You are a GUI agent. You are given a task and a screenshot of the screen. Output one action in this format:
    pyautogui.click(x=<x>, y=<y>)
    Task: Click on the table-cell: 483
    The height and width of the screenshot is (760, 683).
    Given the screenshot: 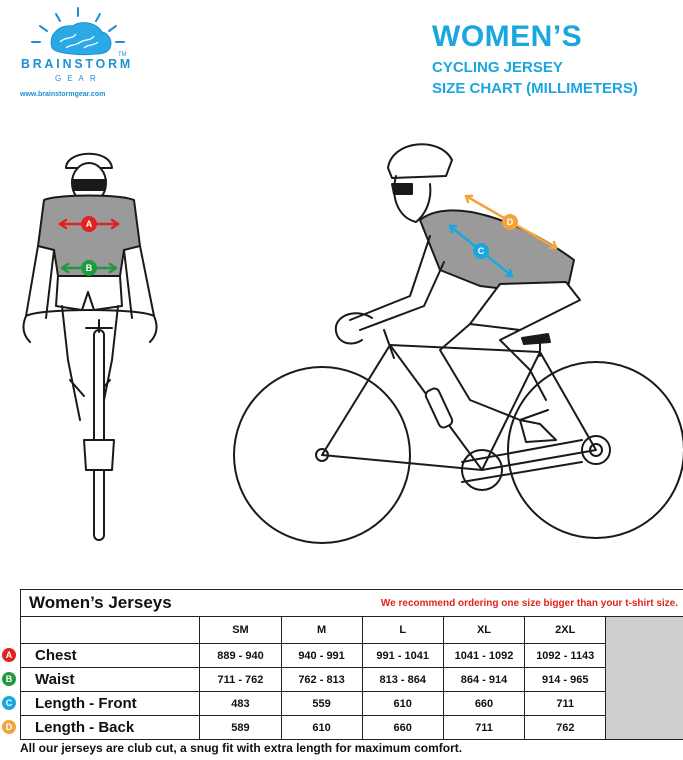 What is the action you would take?
    pyautogui.click(x=240, y=703)
    